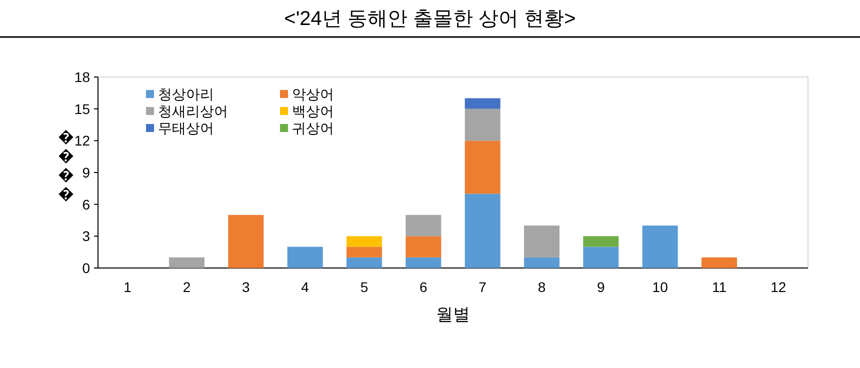 This screenshot has width=860, height=368. I want to click on y-tick-label: 9, so click(86, 172).